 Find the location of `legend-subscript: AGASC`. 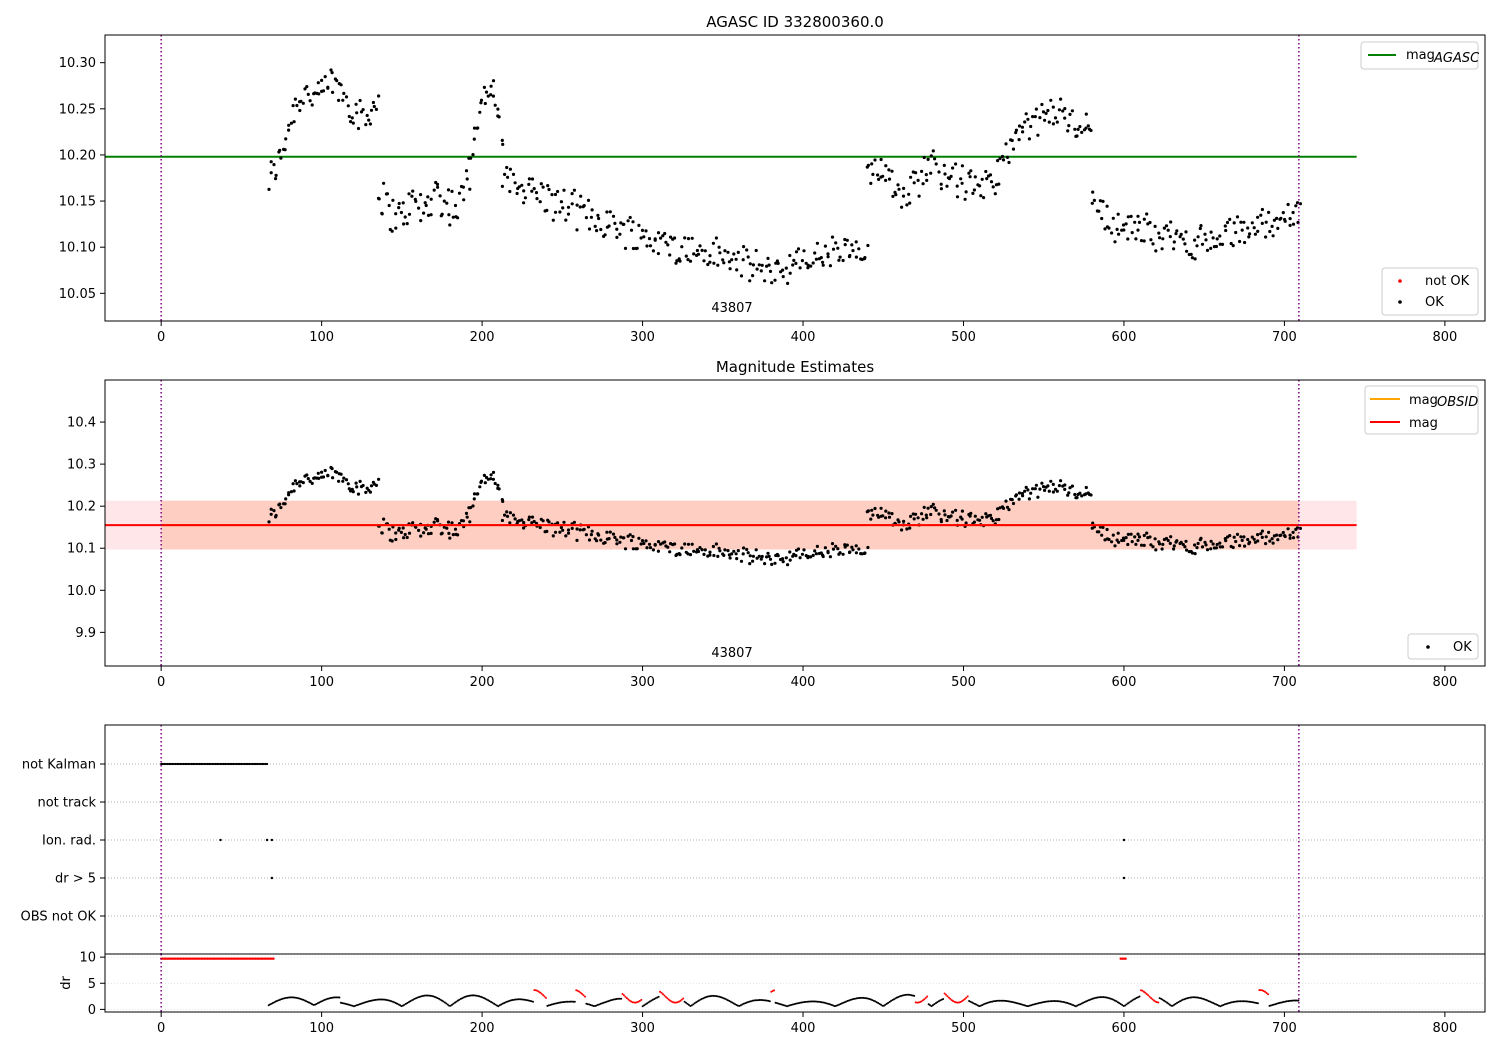

legend-subscript: AGASC is located at coordinates (1456, 58).